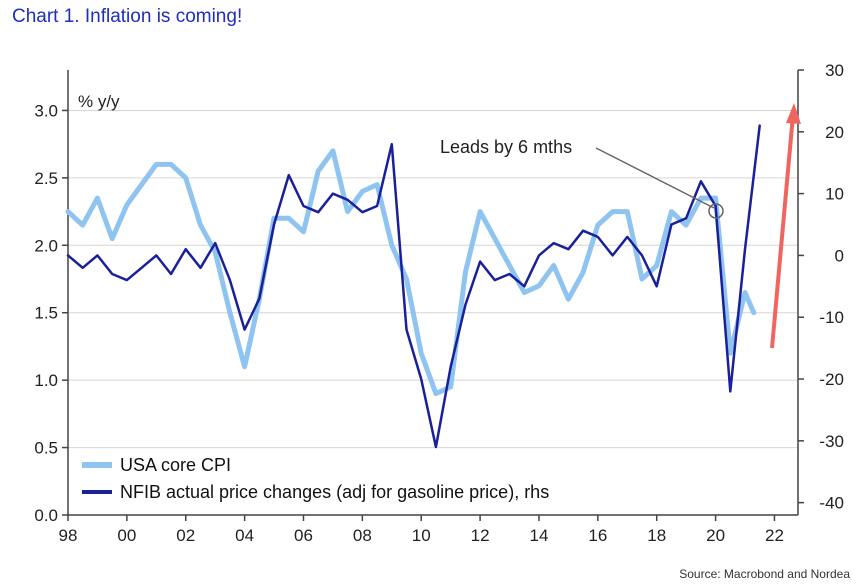  Describe the element at coordinates (716, 211) in the screenshot. I see `annotation-marker` at that location.